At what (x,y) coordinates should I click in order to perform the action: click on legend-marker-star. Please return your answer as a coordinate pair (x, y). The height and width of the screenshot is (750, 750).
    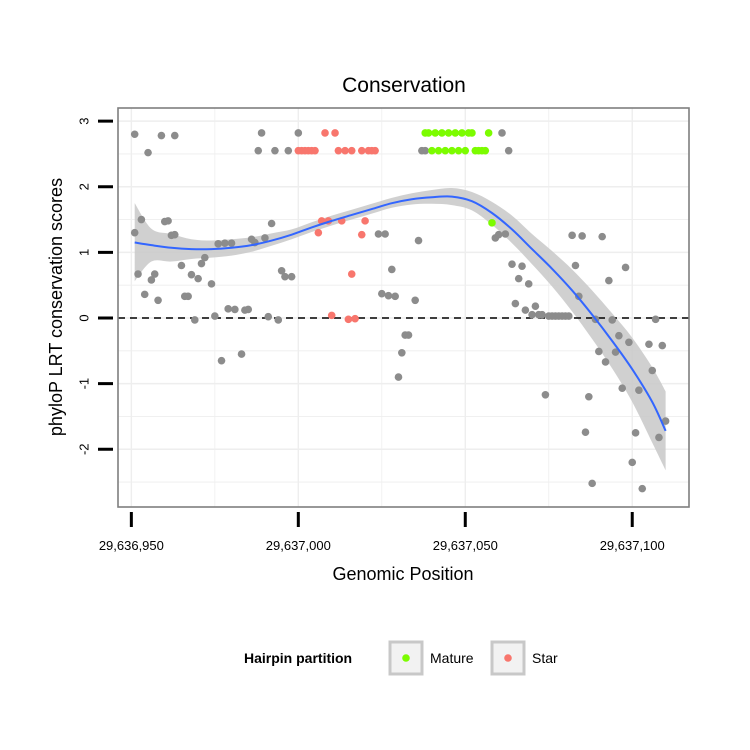
    Looking at the image, I should click on (508, 658).